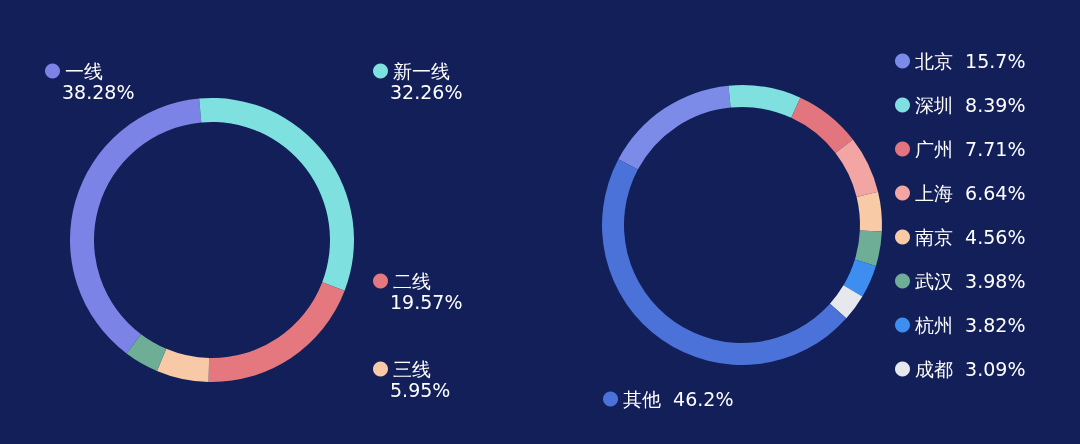 This screenshot has height=444, width=1080. I want to click on legend-label: 深圳 8.39%, so click(970, 105).